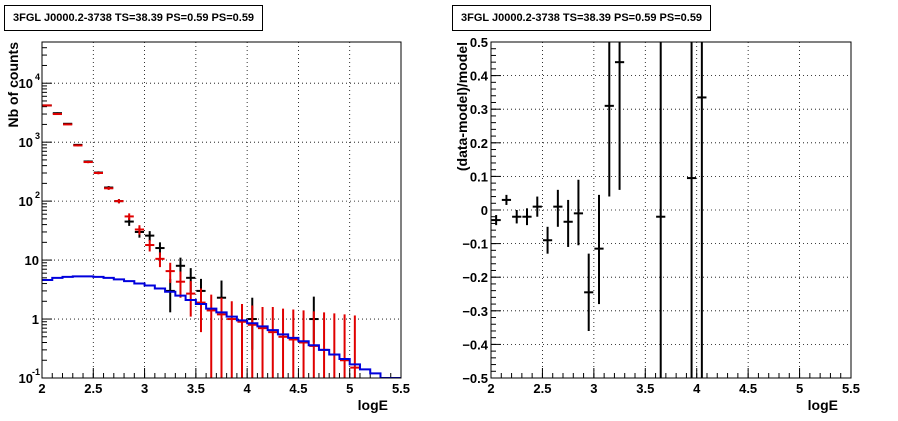 This screenshot has width=898, height=421. I want to click on y-tick-label: 0.4, so click(479, 76).